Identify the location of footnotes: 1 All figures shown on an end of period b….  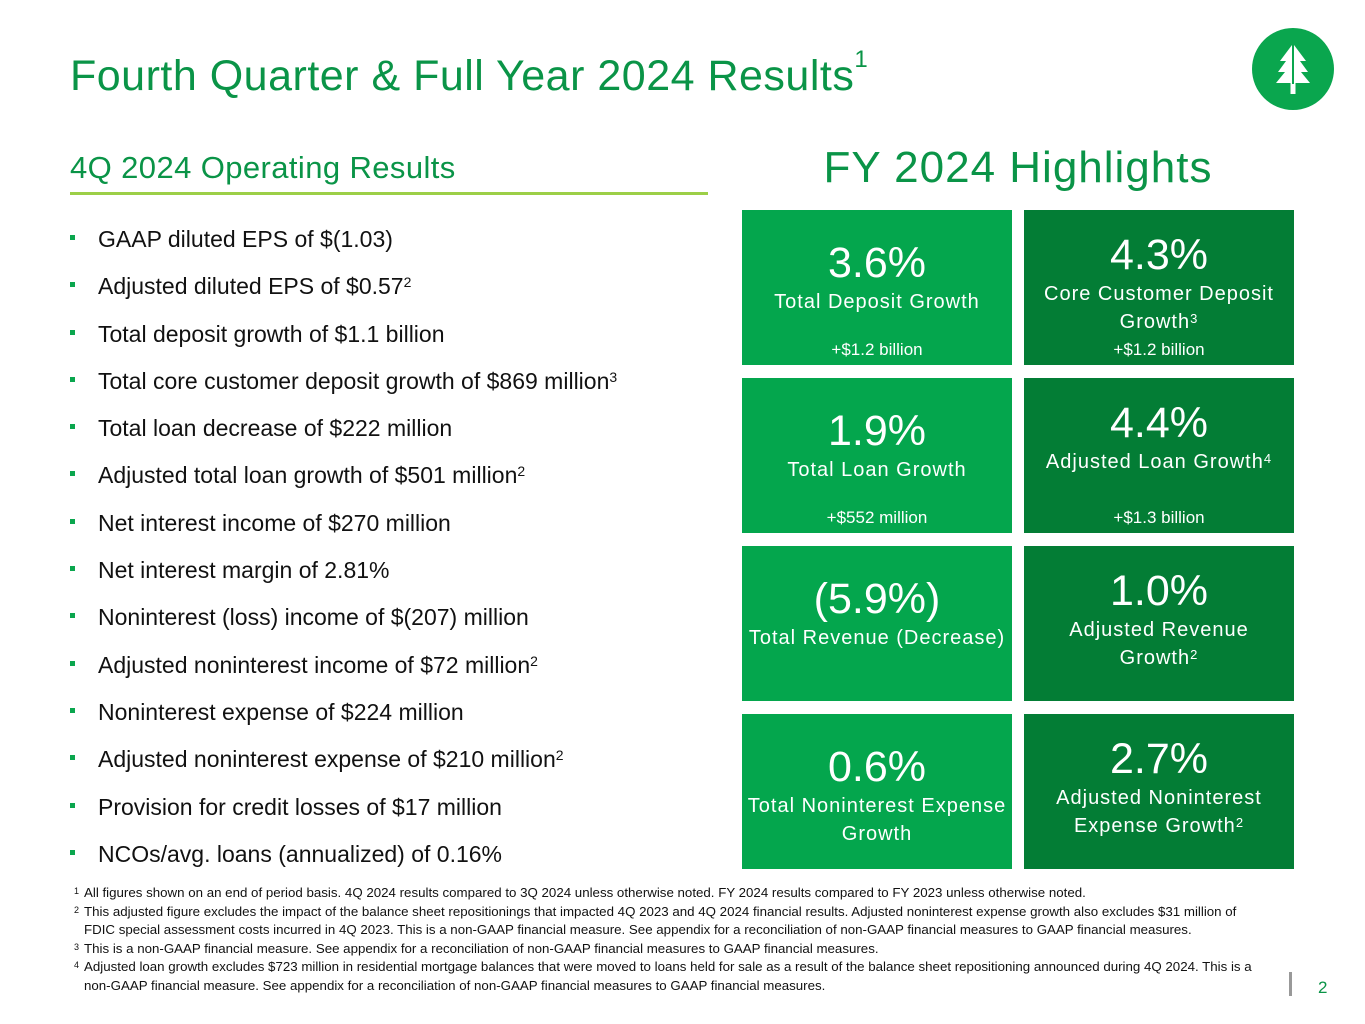
(669, 939).